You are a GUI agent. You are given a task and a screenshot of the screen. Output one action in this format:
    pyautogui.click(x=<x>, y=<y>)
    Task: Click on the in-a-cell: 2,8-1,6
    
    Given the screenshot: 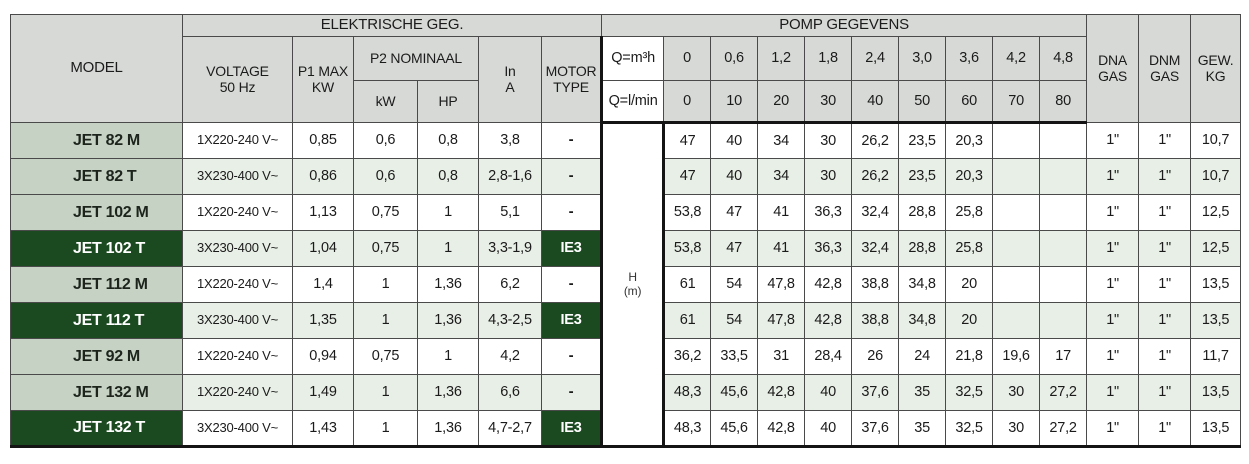 What is the action you would take?
    pyautogui.click(x=510, y=176)
    